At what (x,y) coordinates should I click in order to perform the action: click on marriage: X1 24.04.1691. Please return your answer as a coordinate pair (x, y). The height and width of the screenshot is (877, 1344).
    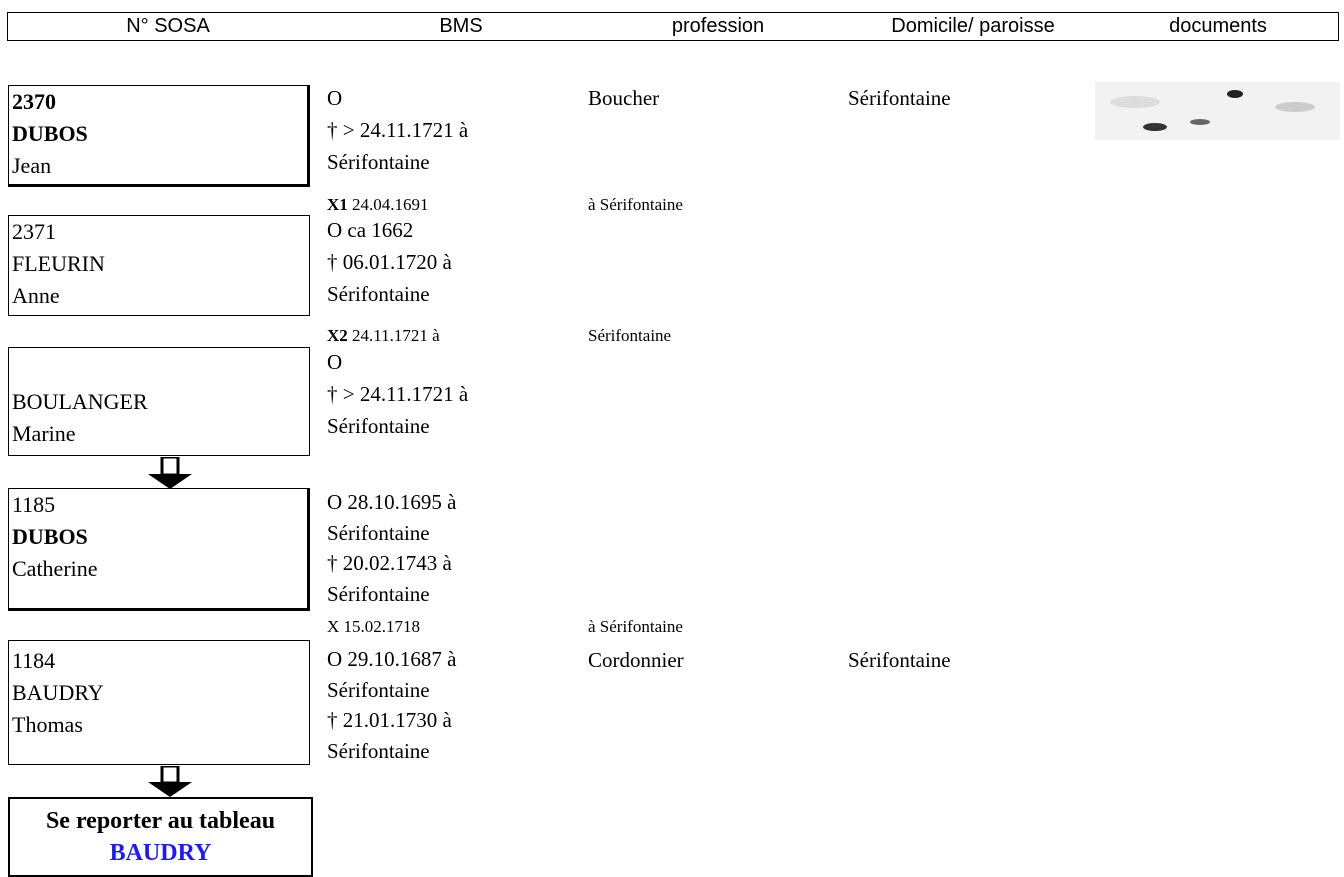
    Looking at the image, I should click on (378, 205).